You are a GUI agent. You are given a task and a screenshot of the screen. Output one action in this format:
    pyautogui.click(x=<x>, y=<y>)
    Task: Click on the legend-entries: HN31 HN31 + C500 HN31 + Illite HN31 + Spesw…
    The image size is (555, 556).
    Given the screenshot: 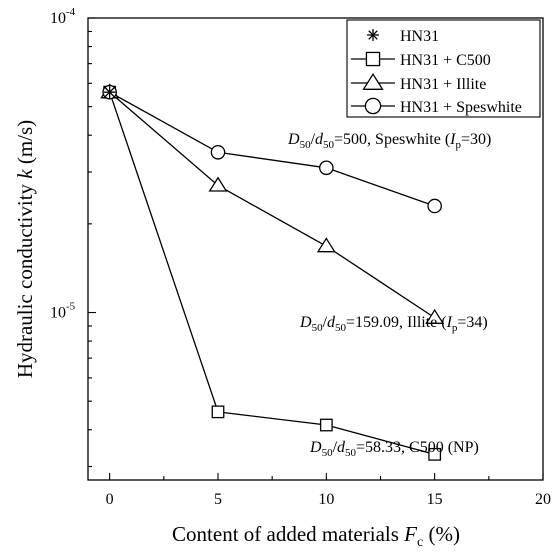 What is the action you would take?
    pyautogui.click(x=436, y=72)
    